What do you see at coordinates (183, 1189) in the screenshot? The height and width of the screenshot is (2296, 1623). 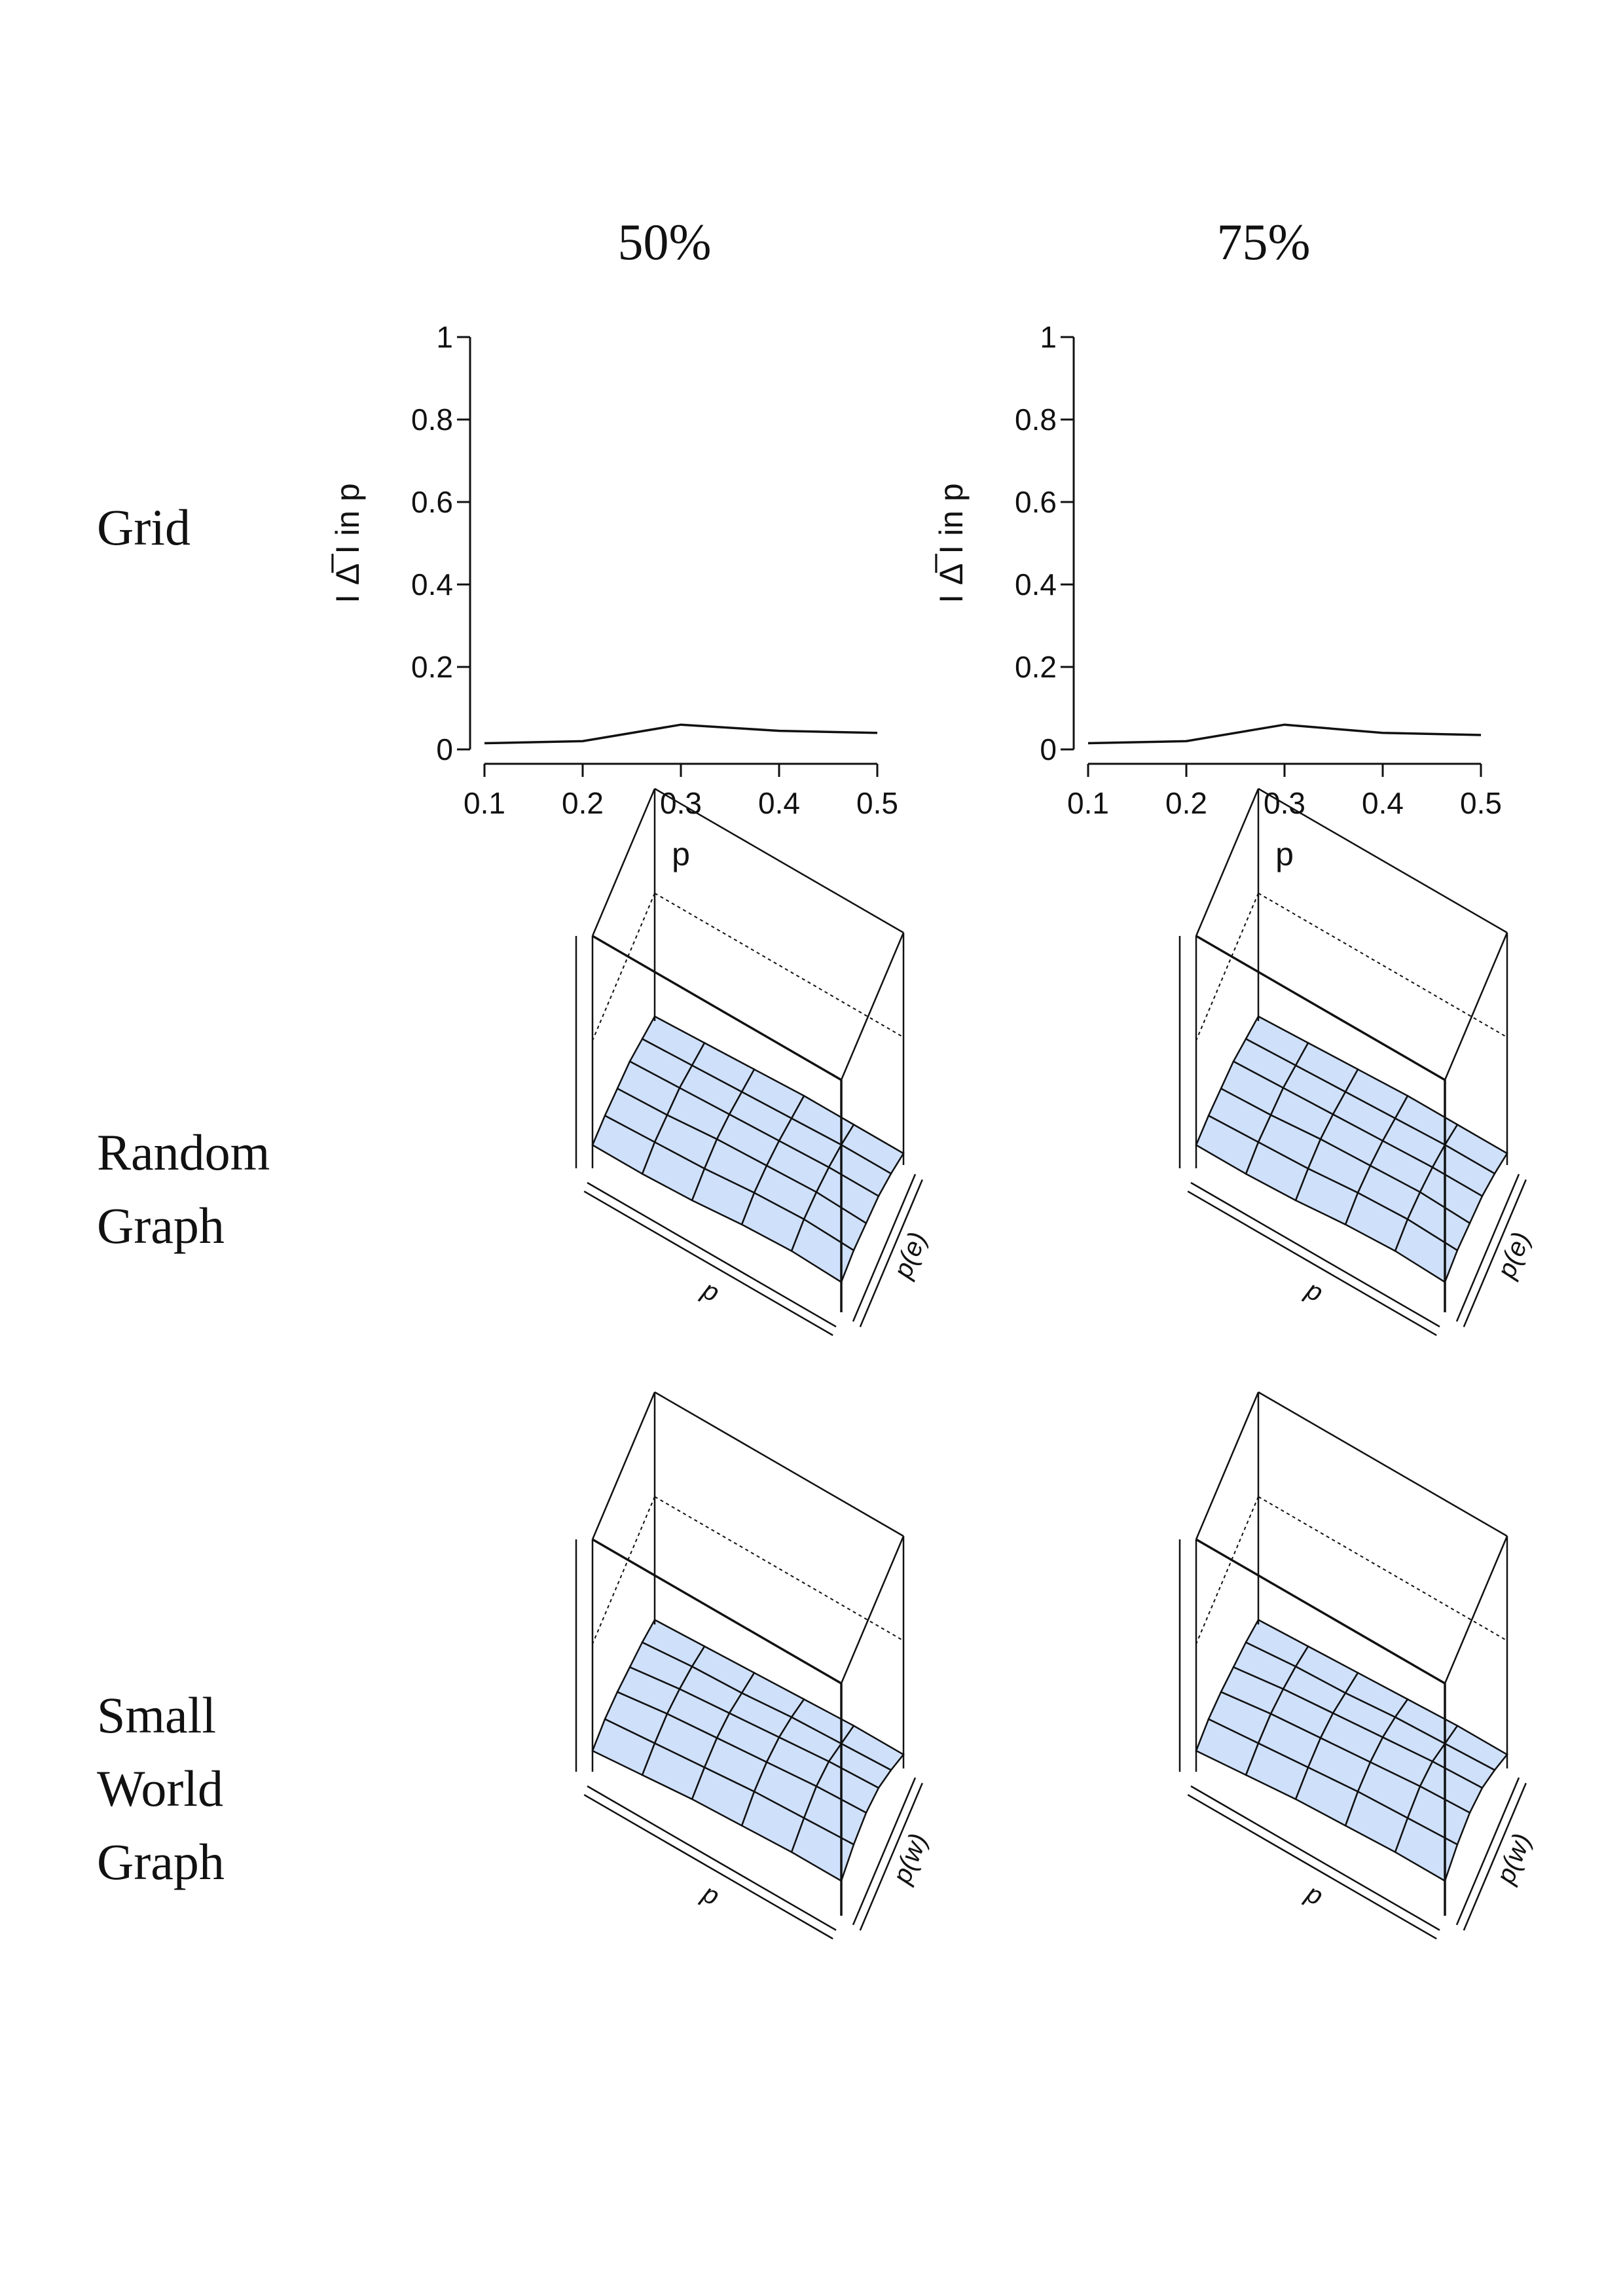 I see `row-label-random-graph: Random Graph` at bounding box center [183, 1189].